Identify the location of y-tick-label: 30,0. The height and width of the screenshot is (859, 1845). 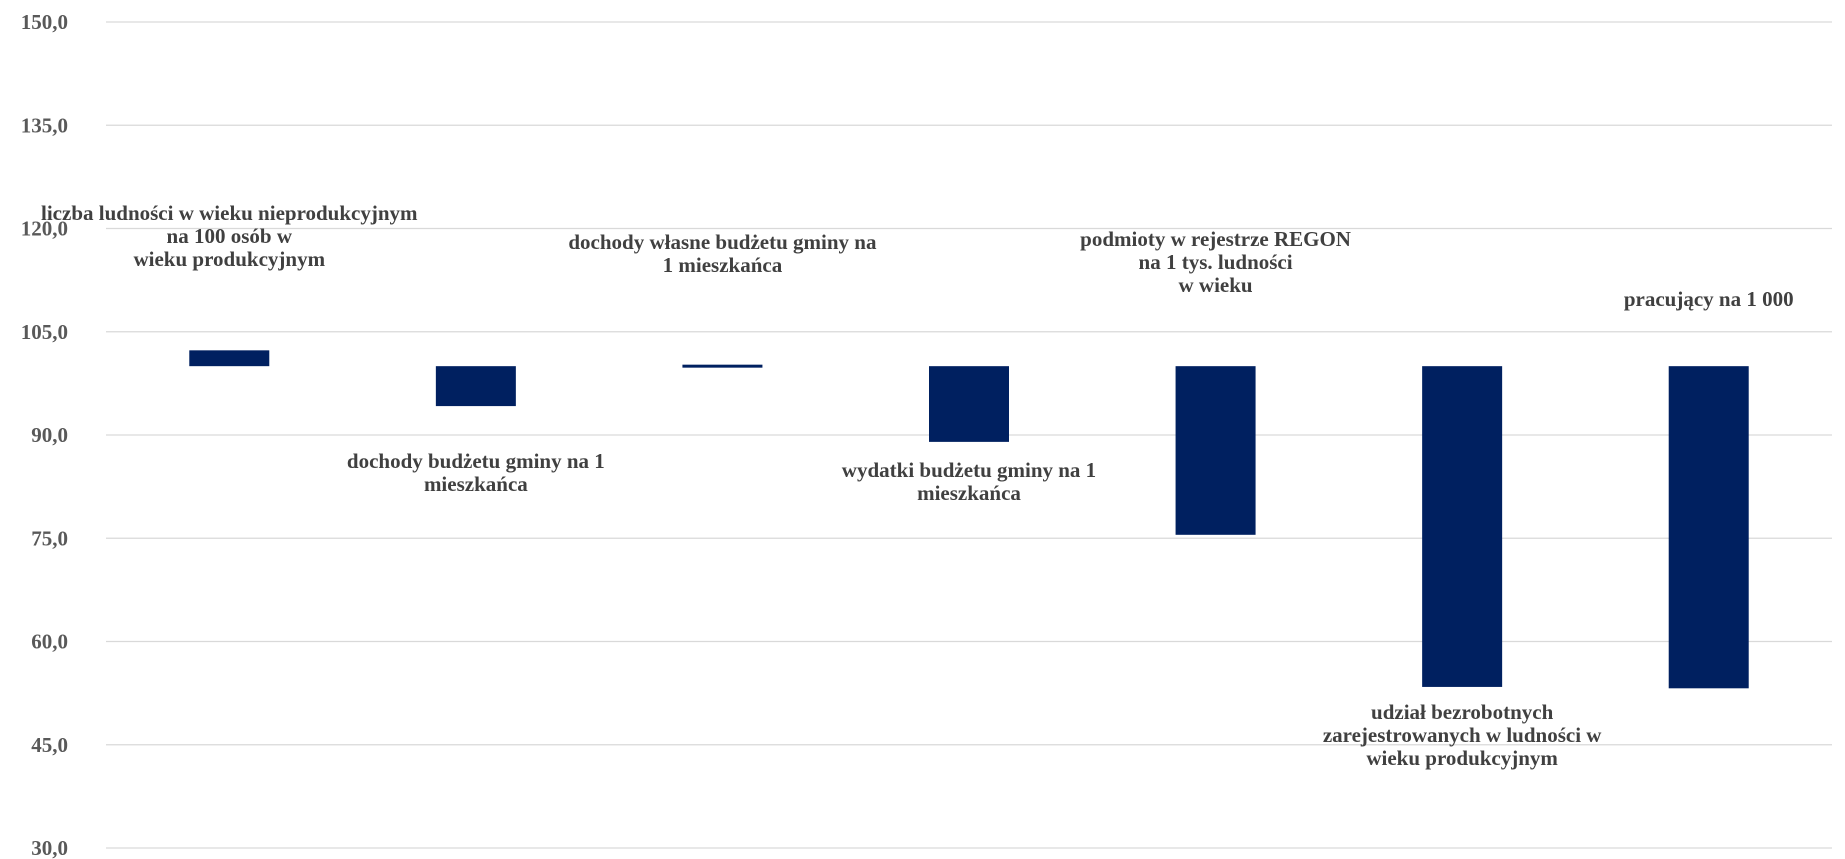
(49, 847).